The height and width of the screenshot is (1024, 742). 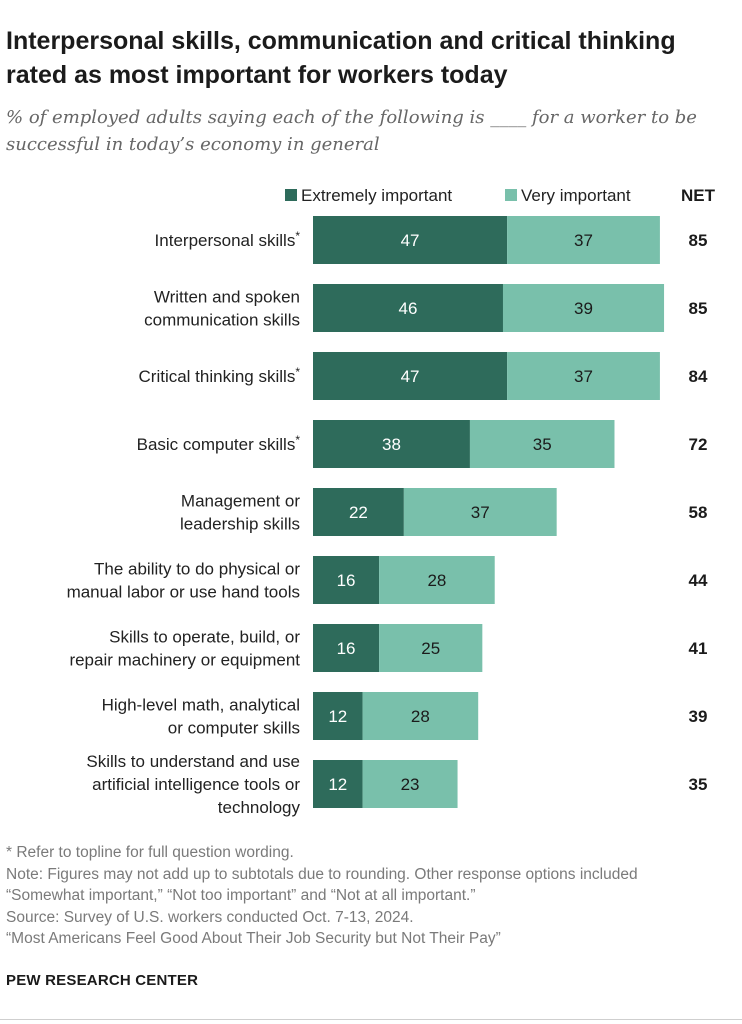 What do you see at coordinates (698, 580) in the screenshot?
I see `net-value: 44` at bounding box center [698, 580].